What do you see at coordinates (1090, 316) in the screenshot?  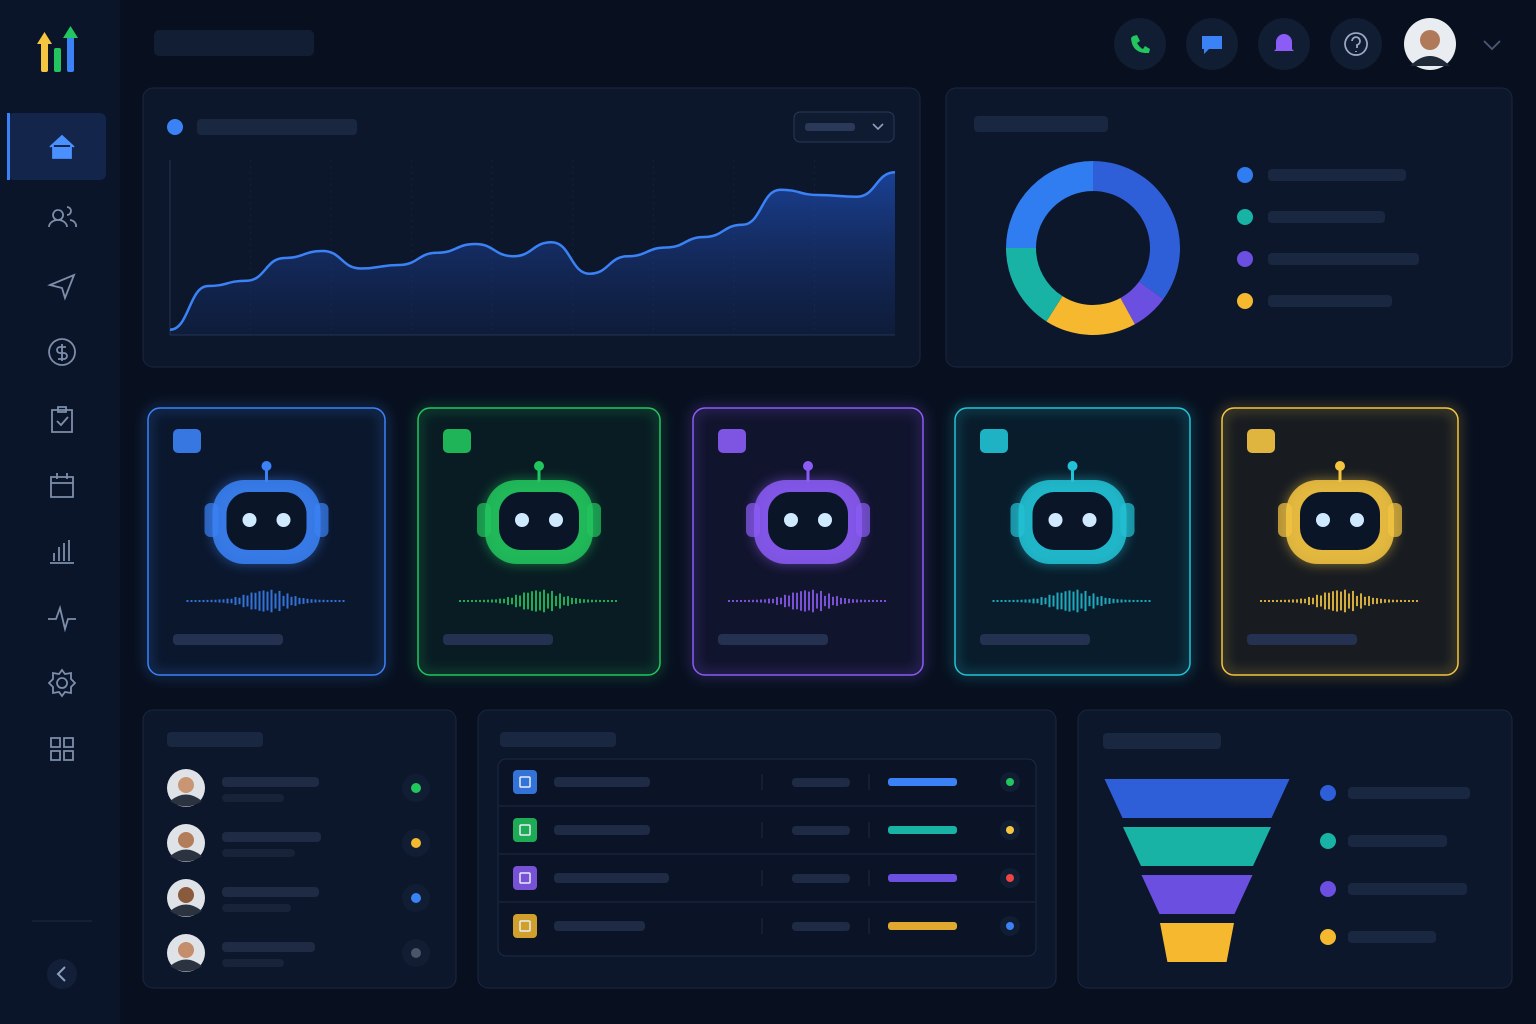 I see `donut-segment` at bounding box center [1090, 316].